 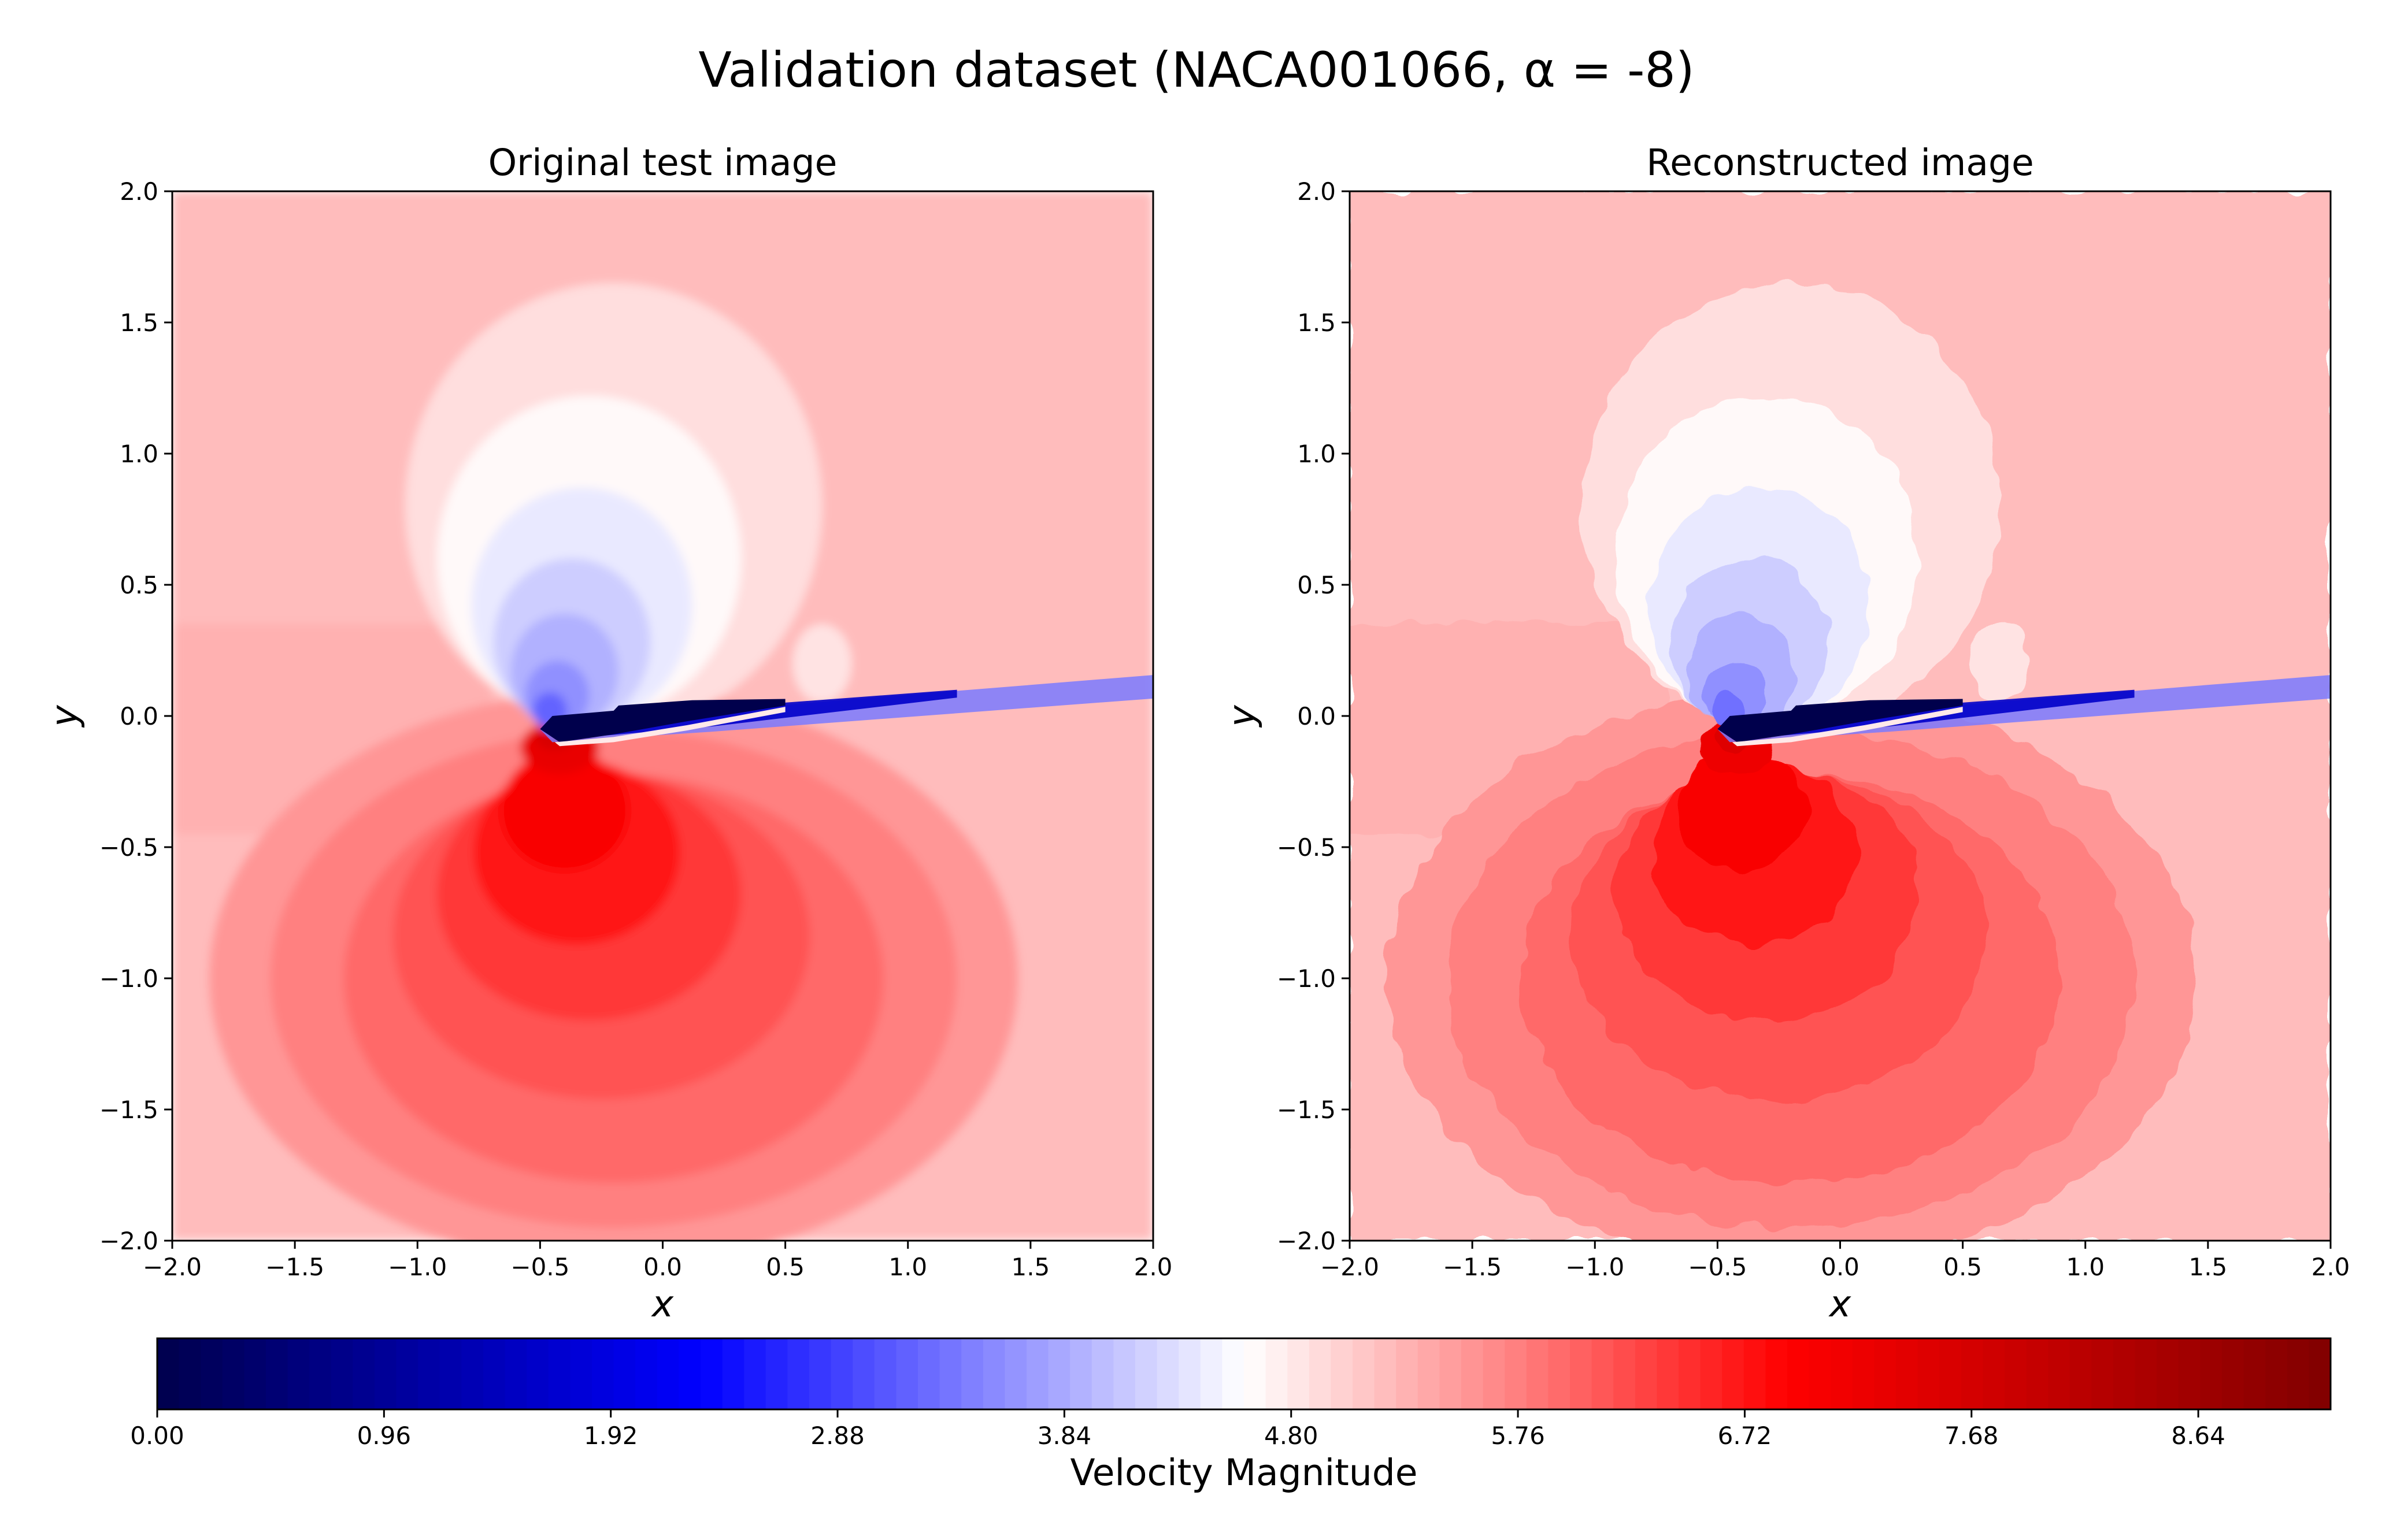 What do you see at coordinates (1177, 1429) in the screenshot?
I see `colorbar-ticks: 0.00 0.96 1.92 2.88 3.84 4.80 5.76 6.72 7.68 8.64` at bounding box center [1177, 1429].